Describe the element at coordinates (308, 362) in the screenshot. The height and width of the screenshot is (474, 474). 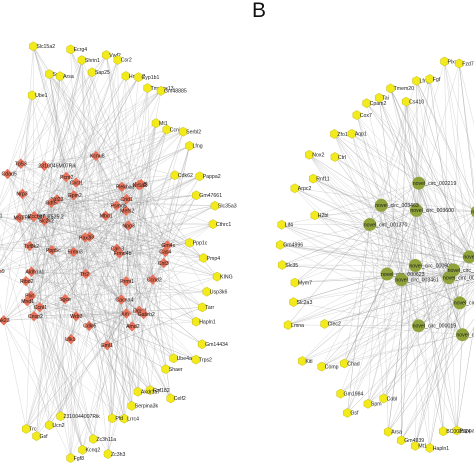
I see `node-label: Kitl` at that location.